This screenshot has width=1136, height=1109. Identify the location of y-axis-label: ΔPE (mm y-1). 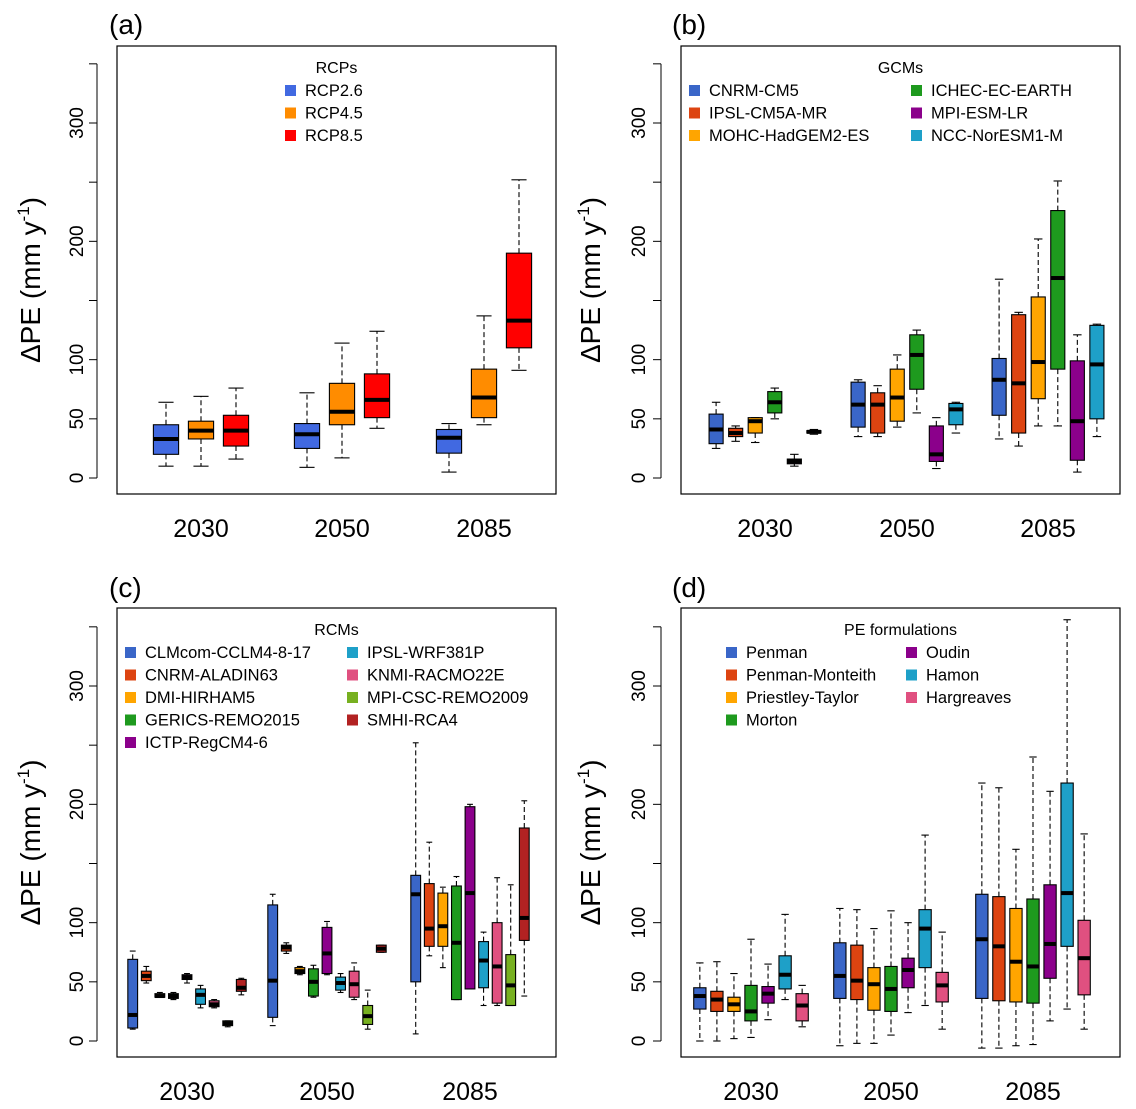
(30, 842).